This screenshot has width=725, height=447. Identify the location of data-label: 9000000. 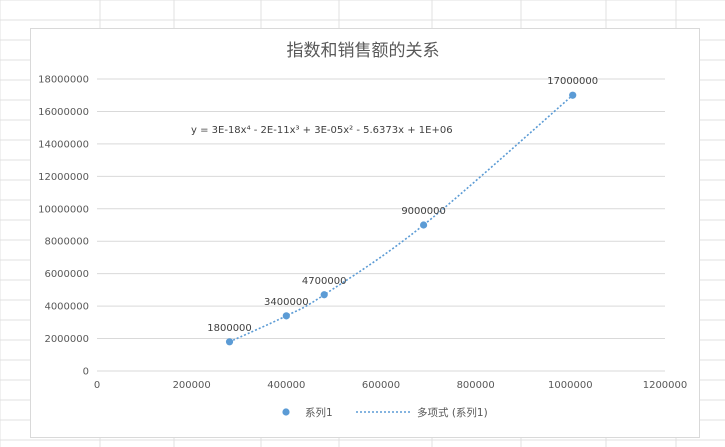
(423, 211).